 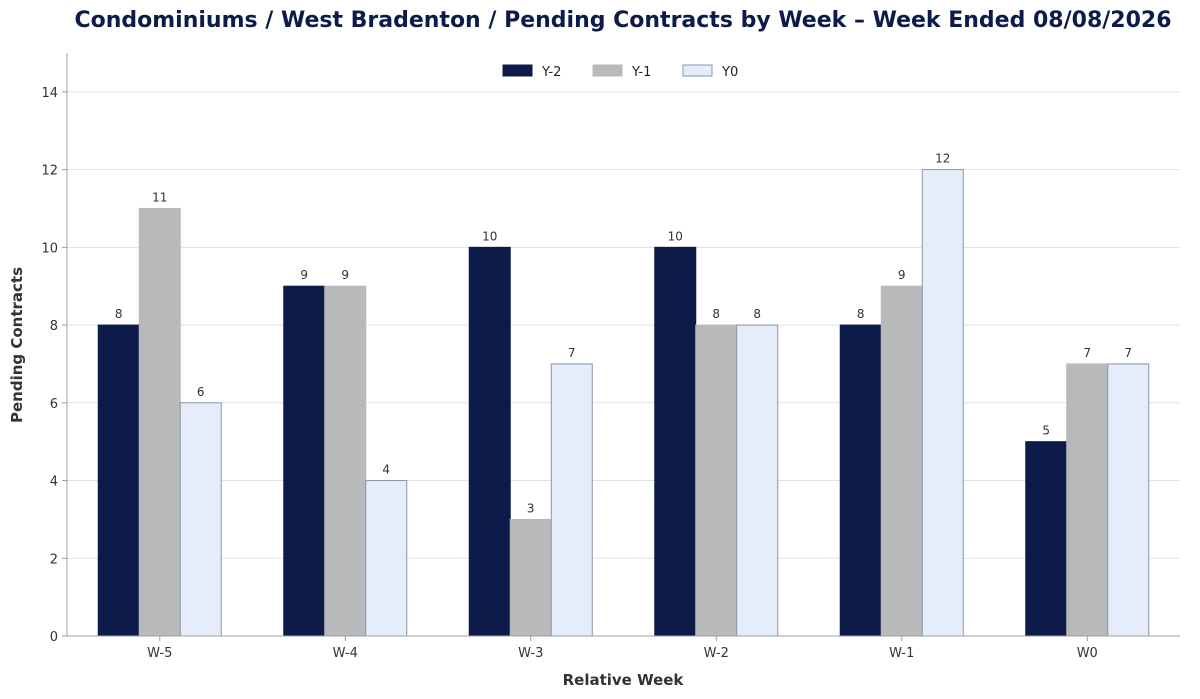 I want to click on x-axis-label: Relative Week, so click(x=624, y=680).